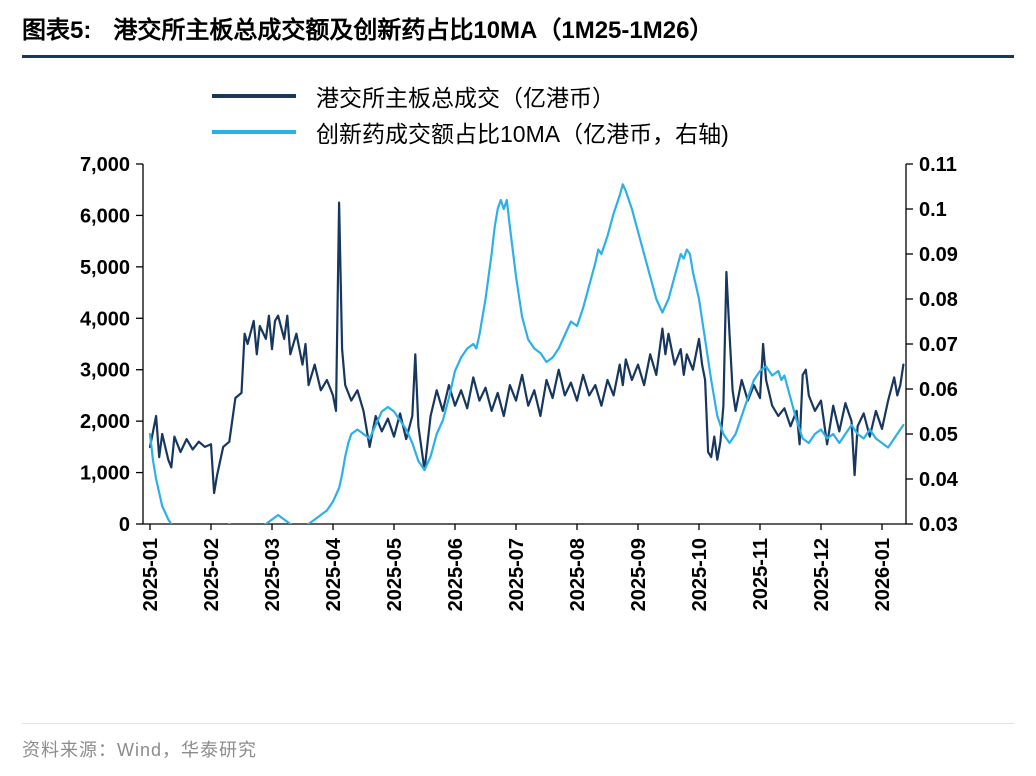 This screenshot has height=776, width=1036. What do you see at coordinates (105, 319) in the screenshot?
I see `left-axis-tick-label: 4,000` at bounding box center [105, 319].